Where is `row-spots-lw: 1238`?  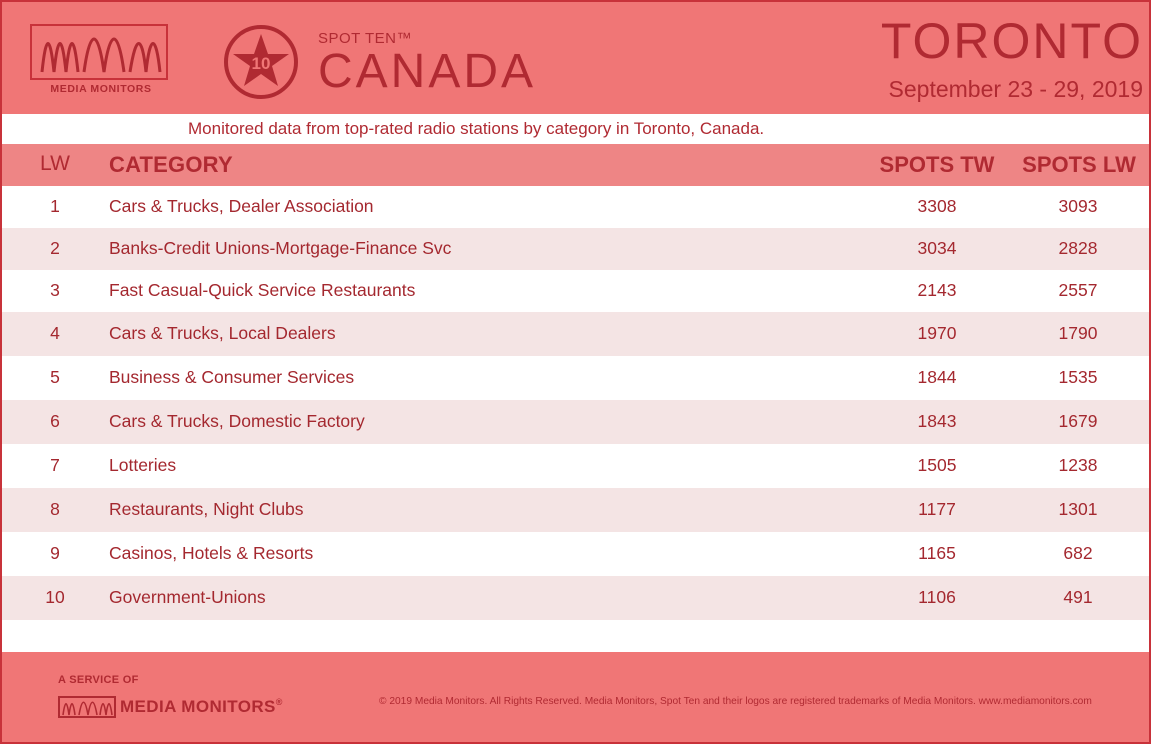 row-spots-lw: 1238 is located at coordinates (1078, 465).